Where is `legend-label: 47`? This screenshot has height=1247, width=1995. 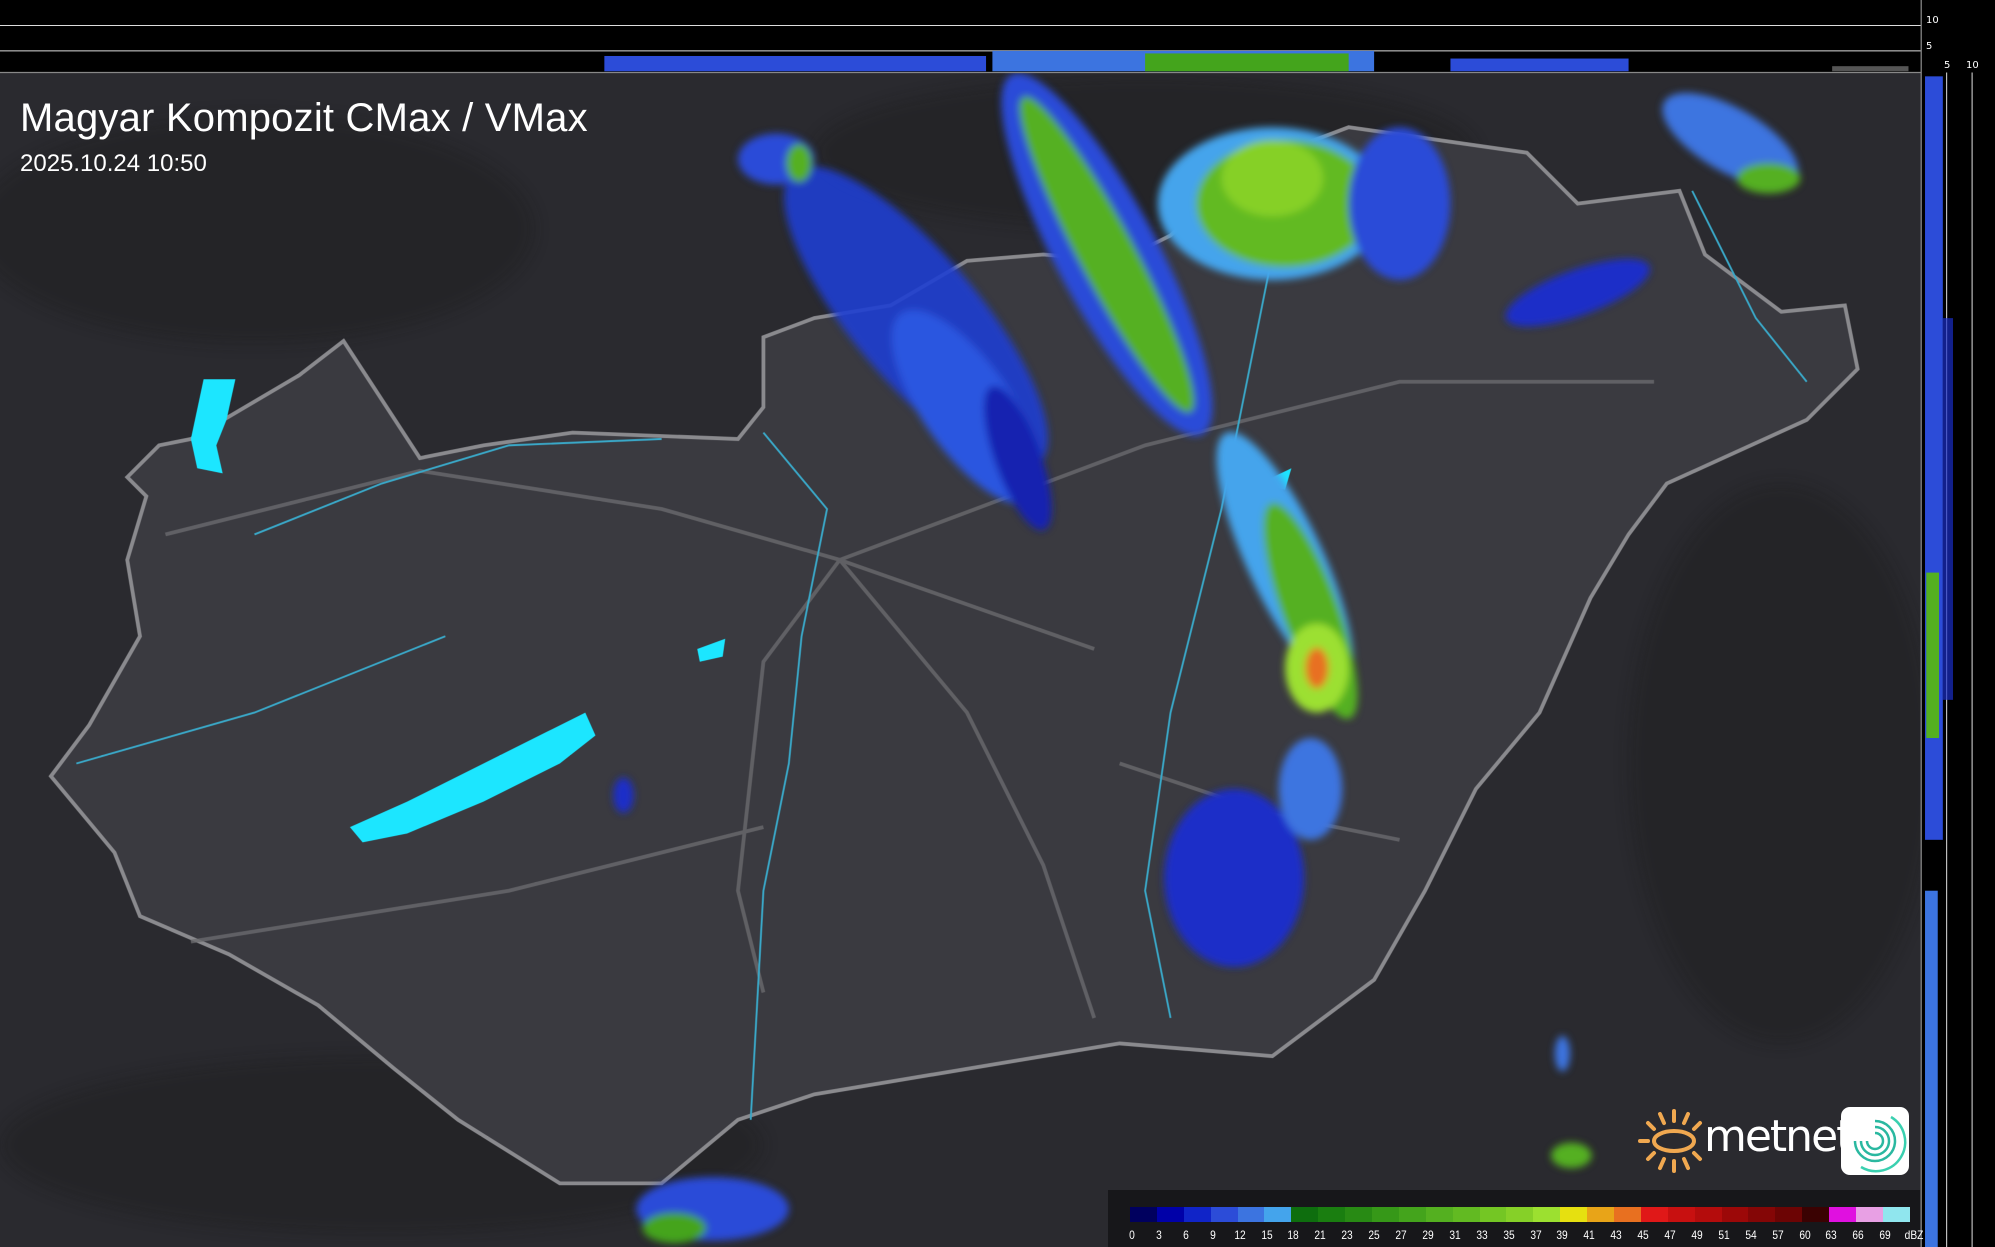
legend-label: 47 is located at coordinates (1670, 1235).